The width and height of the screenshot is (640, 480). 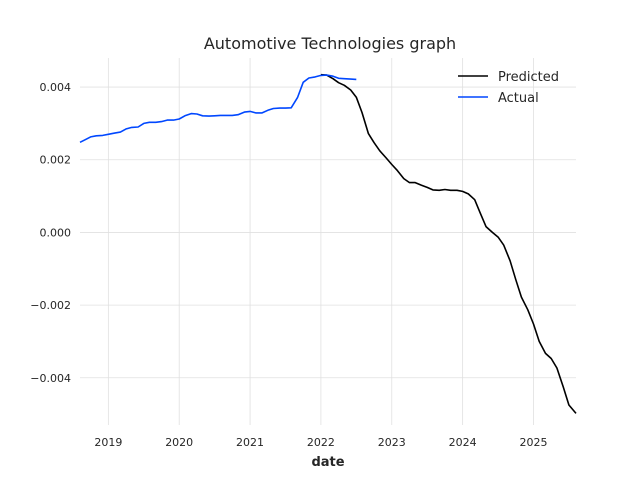 I want to click on x-tick-label: 2021, so click(x=250, y=442).